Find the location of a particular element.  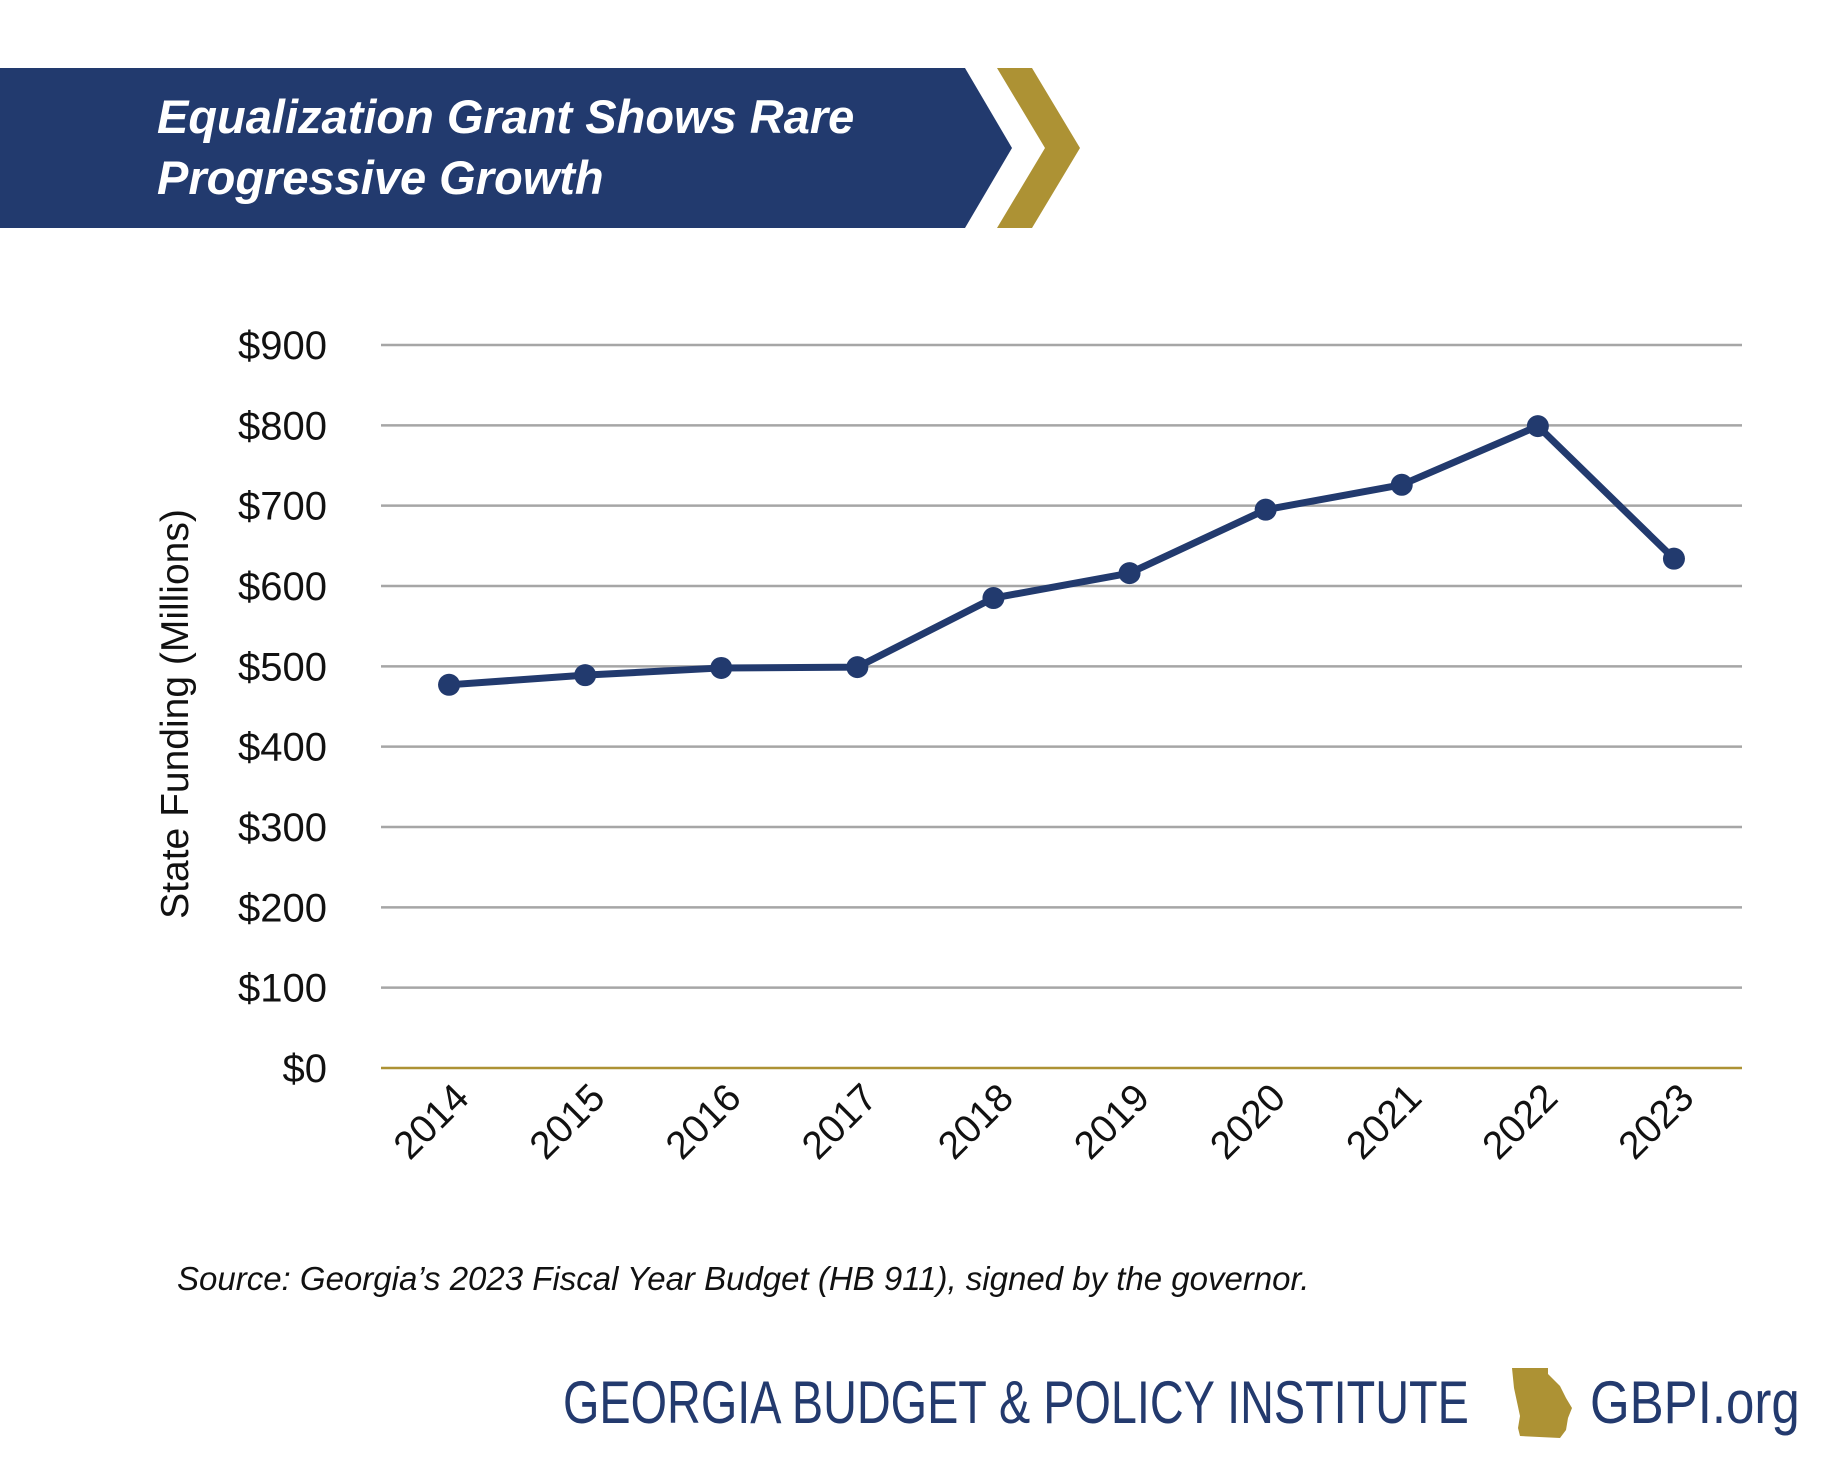

y-tick-label: $900 is located at coordinates (282, 346).